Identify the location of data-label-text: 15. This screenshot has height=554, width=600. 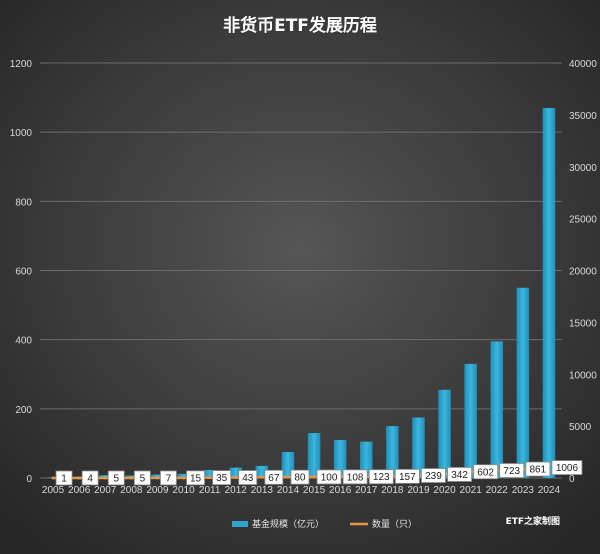
(196, 478).